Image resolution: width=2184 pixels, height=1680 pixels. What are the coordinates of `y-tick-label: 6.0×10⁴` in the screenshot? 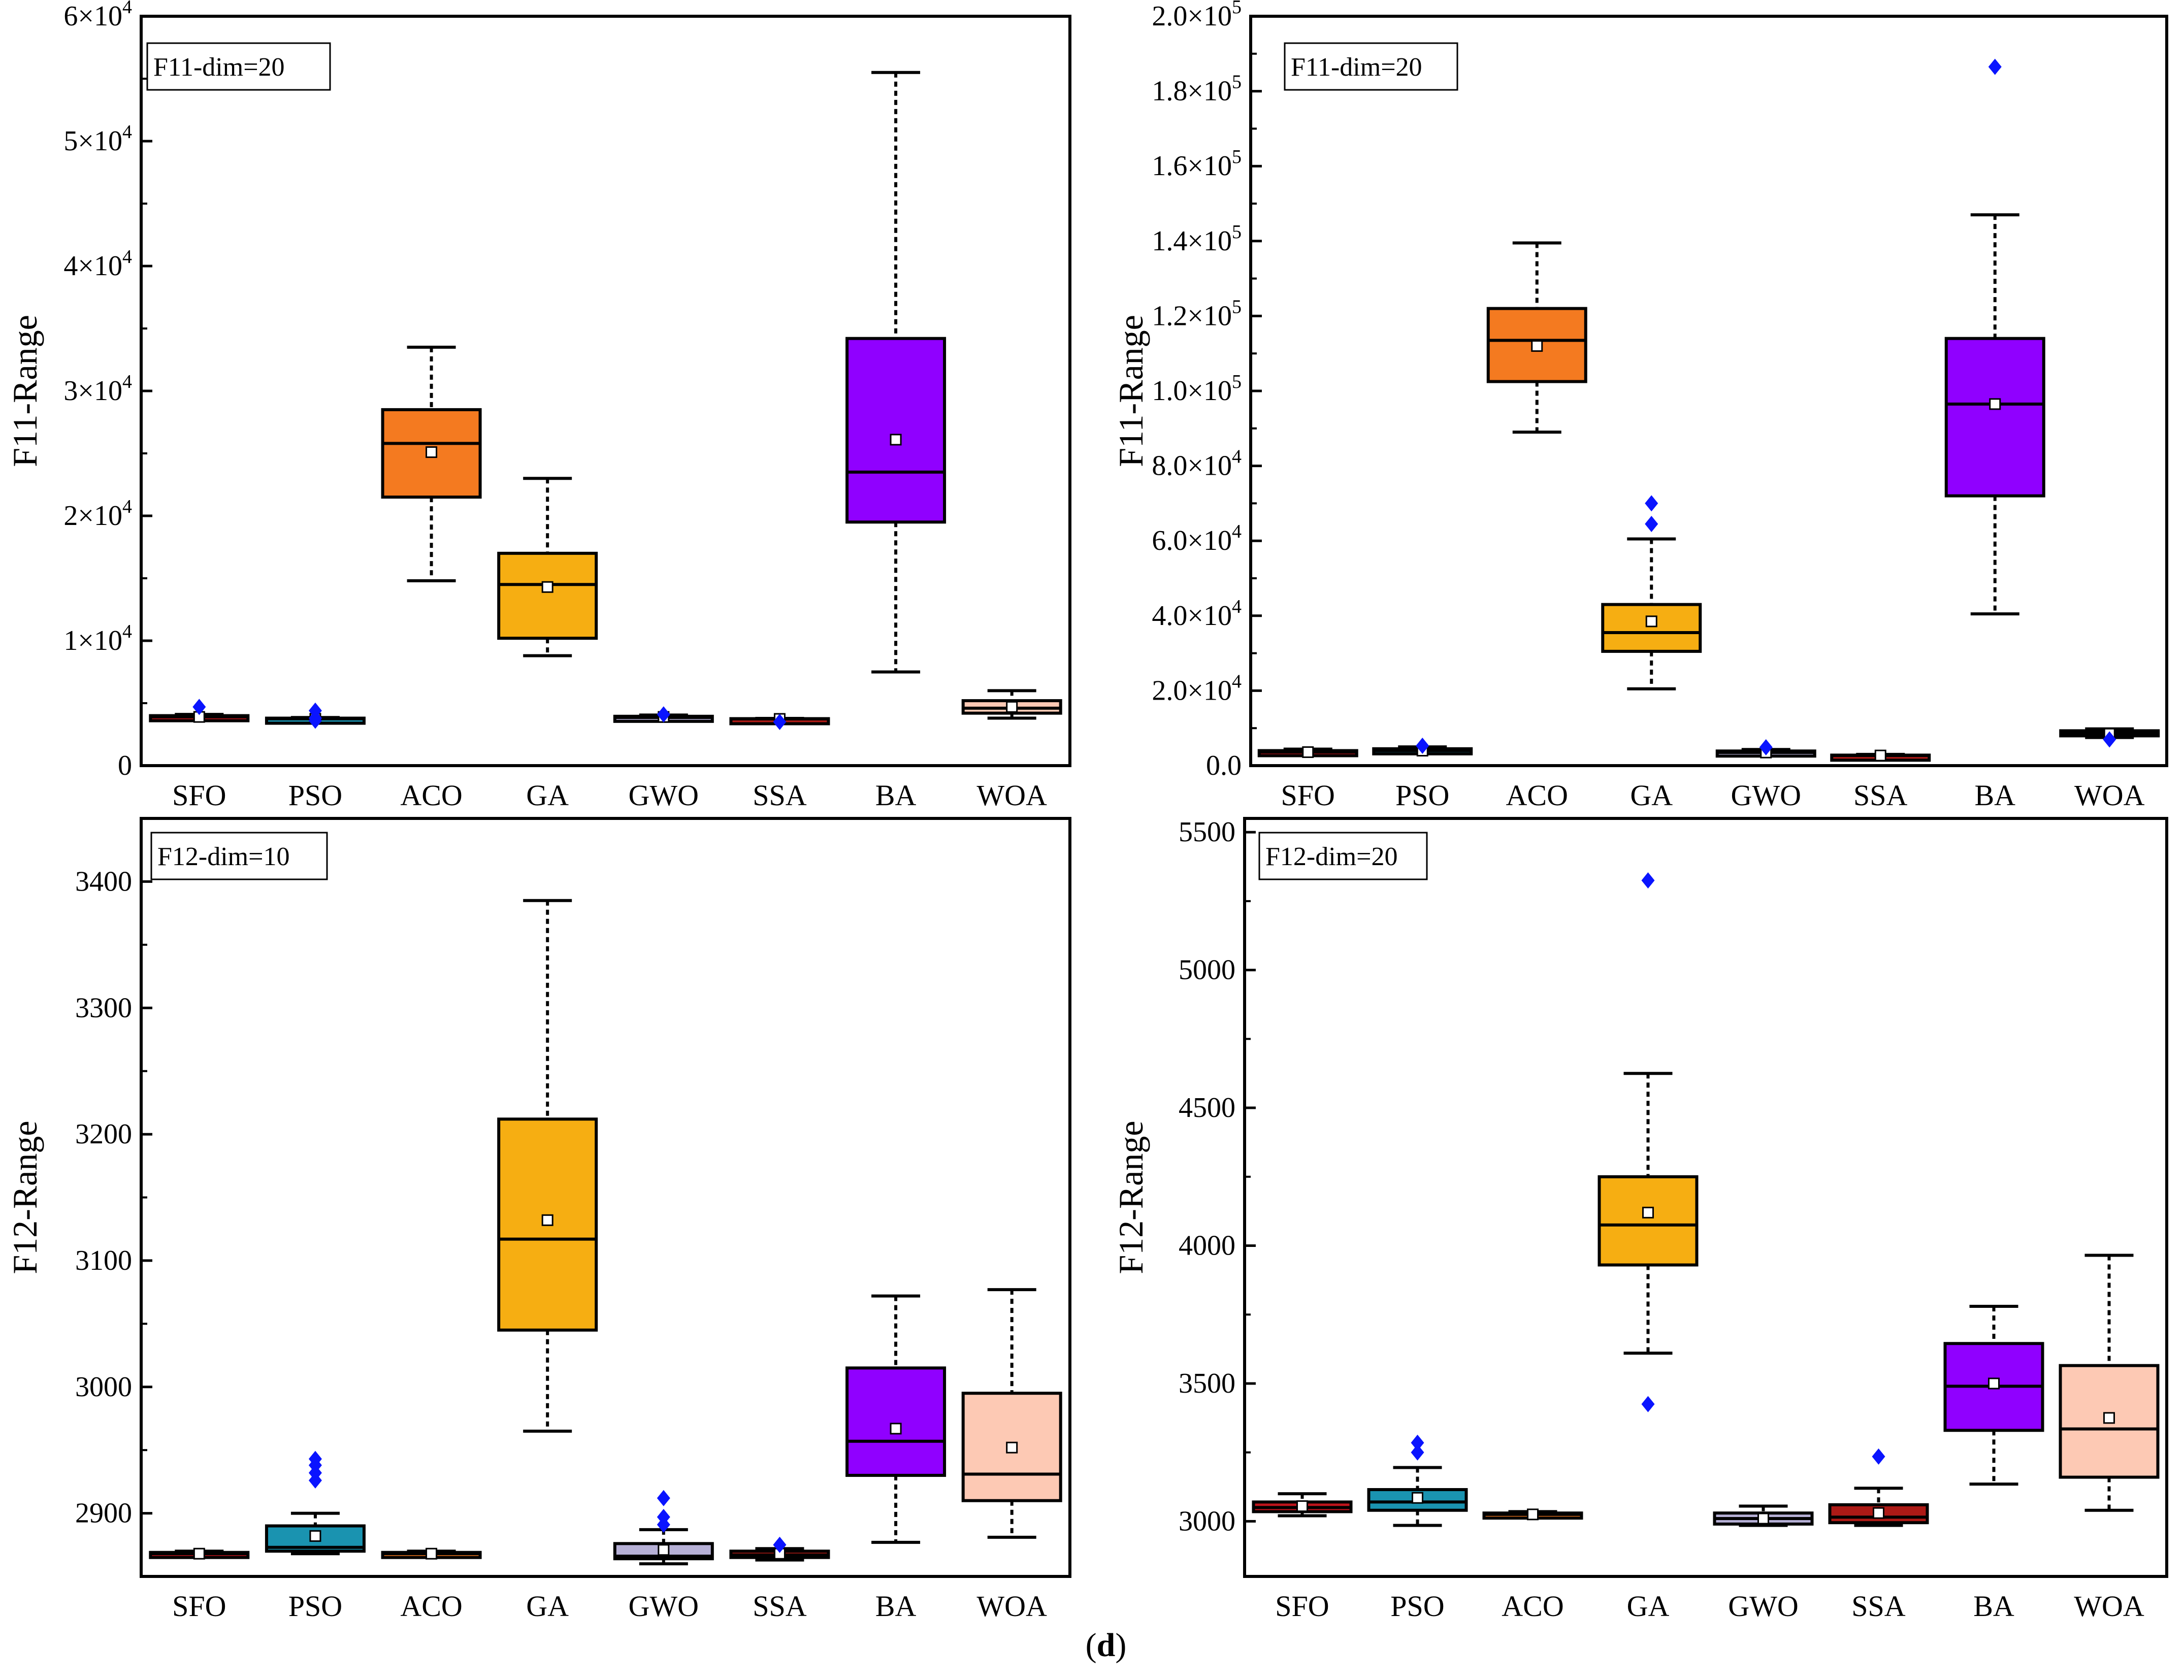 It's located at (1197, 539).